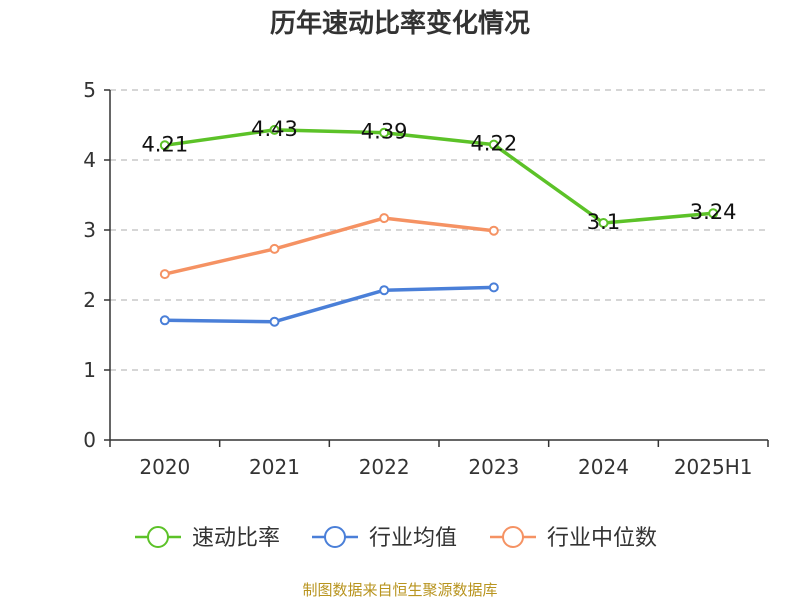 The width and height of the screenshot is (800, 600). What do you see at coordinates (400, 23) in the screenshot?
I see `chart-title: 历年速动比率变化情况` at bounding box center [400, 23].